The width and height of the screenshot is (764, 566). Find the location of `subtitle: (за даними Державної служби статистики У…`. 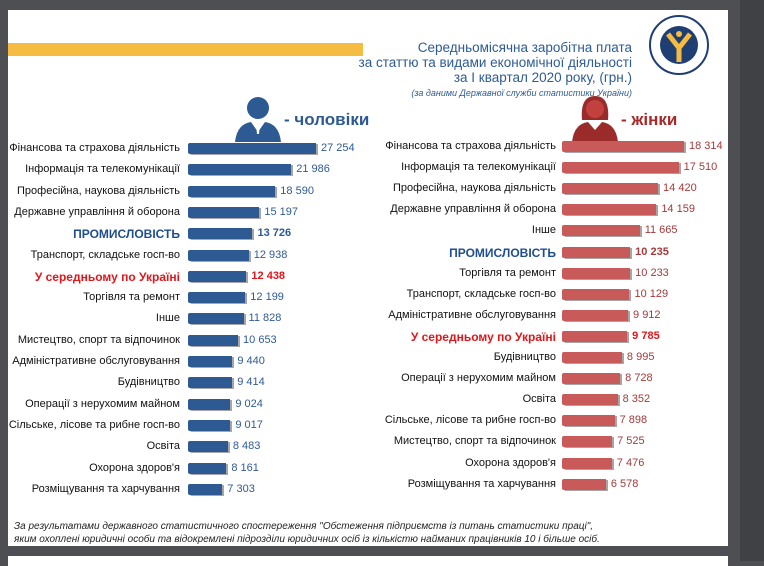

subtitle: (за даними Державної служби статистики У… is located at coordinates (521, 93).